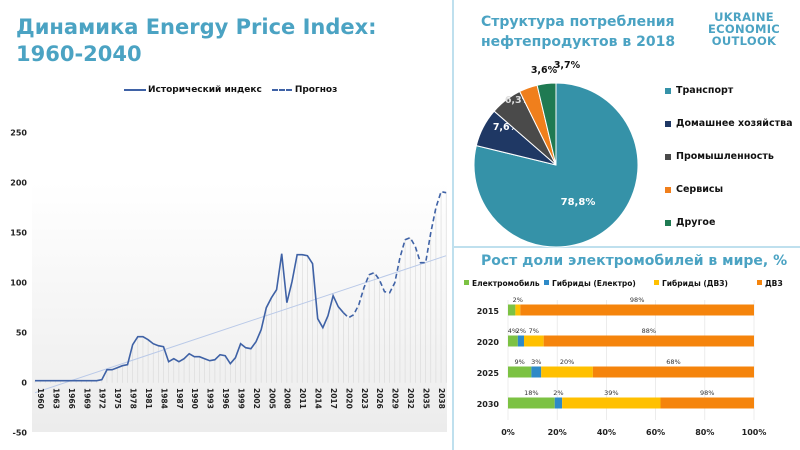 This screenshot has width=800, height=450. What do you see at coordinates (40, 398) in the screenshot?
I see `x-tick-label: 1960` at bounding box center [40, 398].